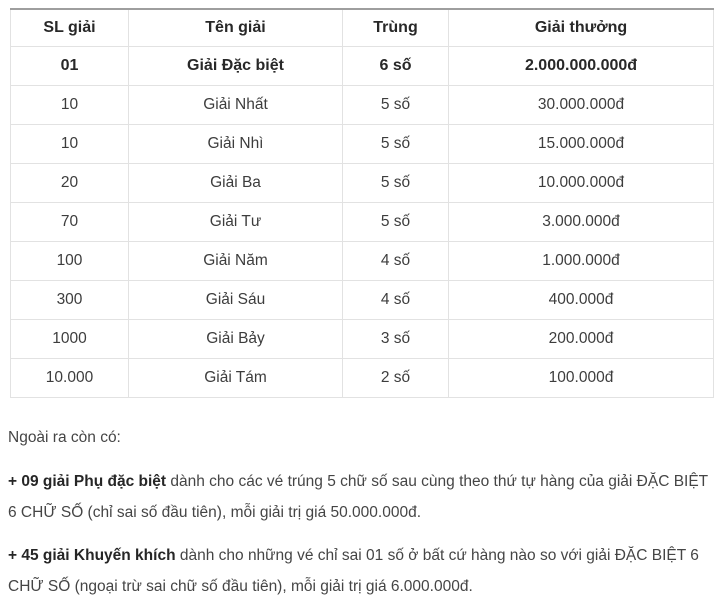 The height and width of the screenshot is (604, 720). I want to click on cell-prize-name: Giải Nhì, so click(235, 143).